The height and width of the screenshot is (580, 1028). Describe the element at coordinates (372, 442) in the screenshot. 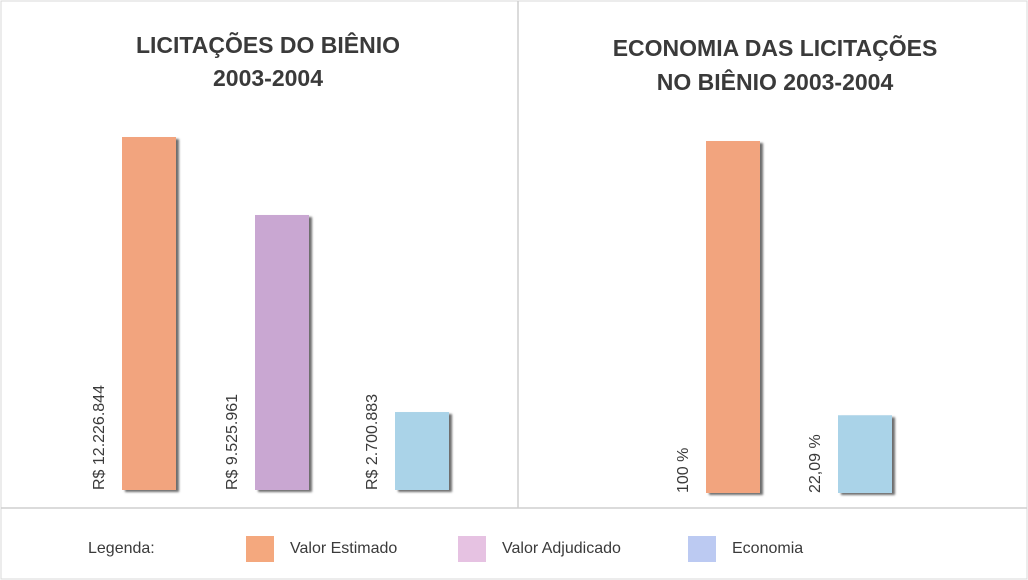

I see `value-label: R$ 2.700.883` at that location.